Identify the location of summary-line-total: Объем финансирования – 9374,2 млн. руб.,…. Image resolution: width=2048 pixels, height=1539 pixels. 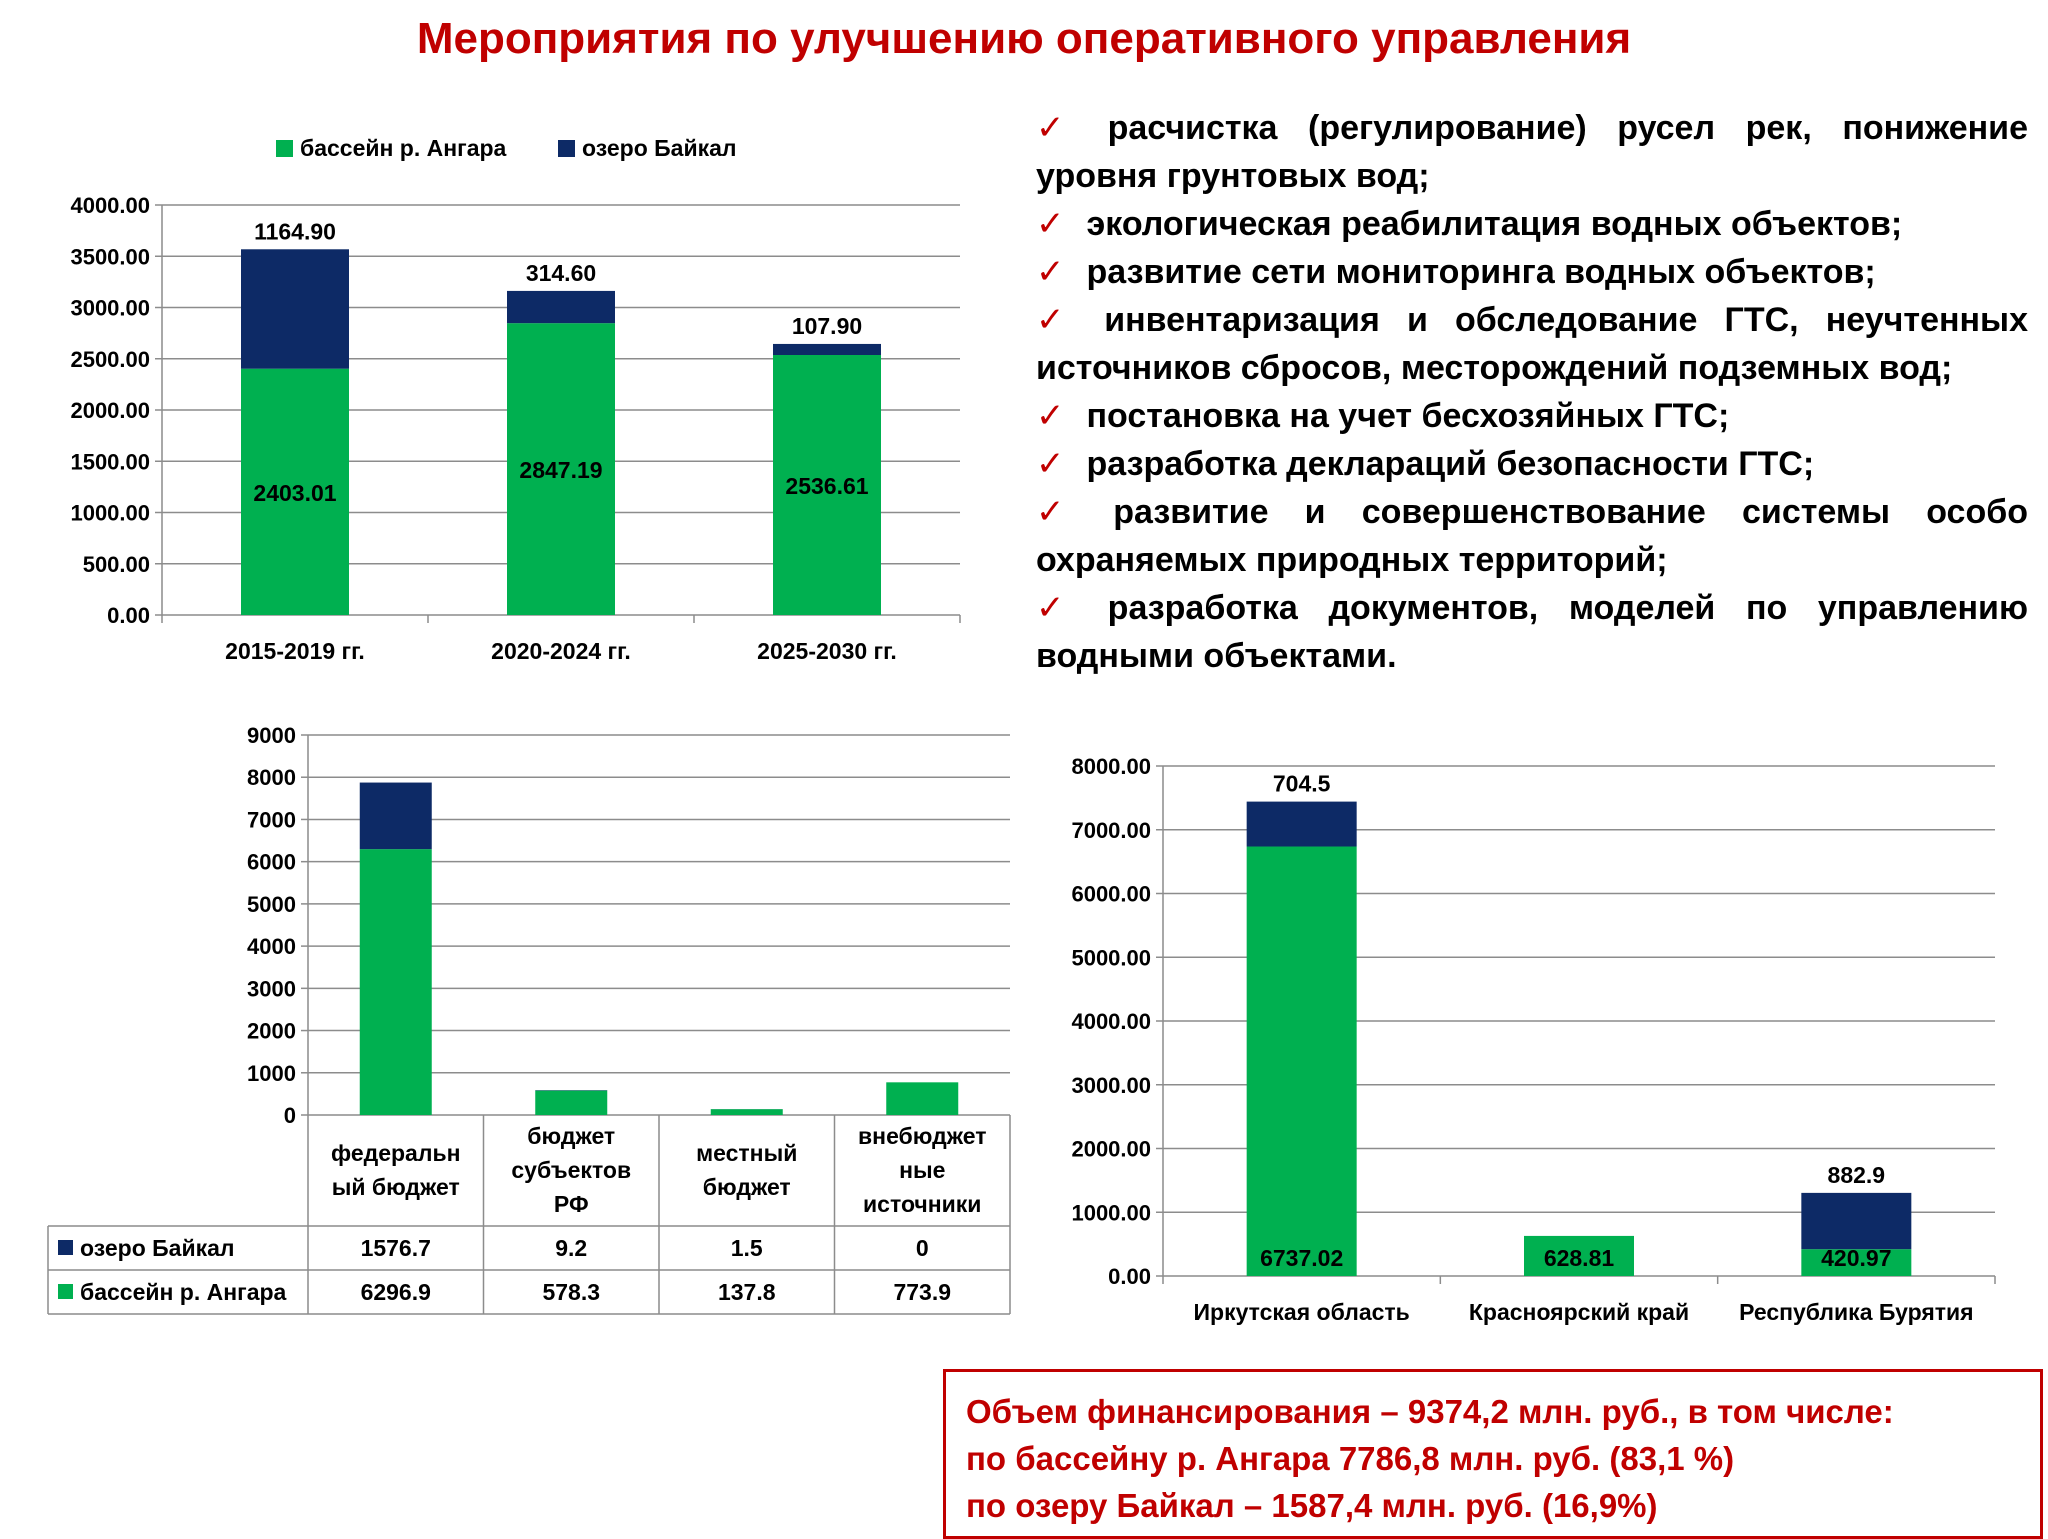
(1493, 1411).